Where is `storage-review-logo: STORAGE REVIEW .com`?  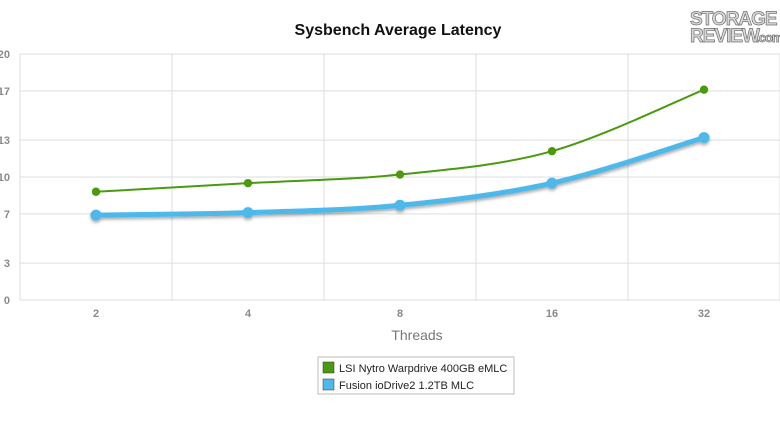 storage-review-logo: STORAGE REVIEW .com is located at coordinates (735, 28).